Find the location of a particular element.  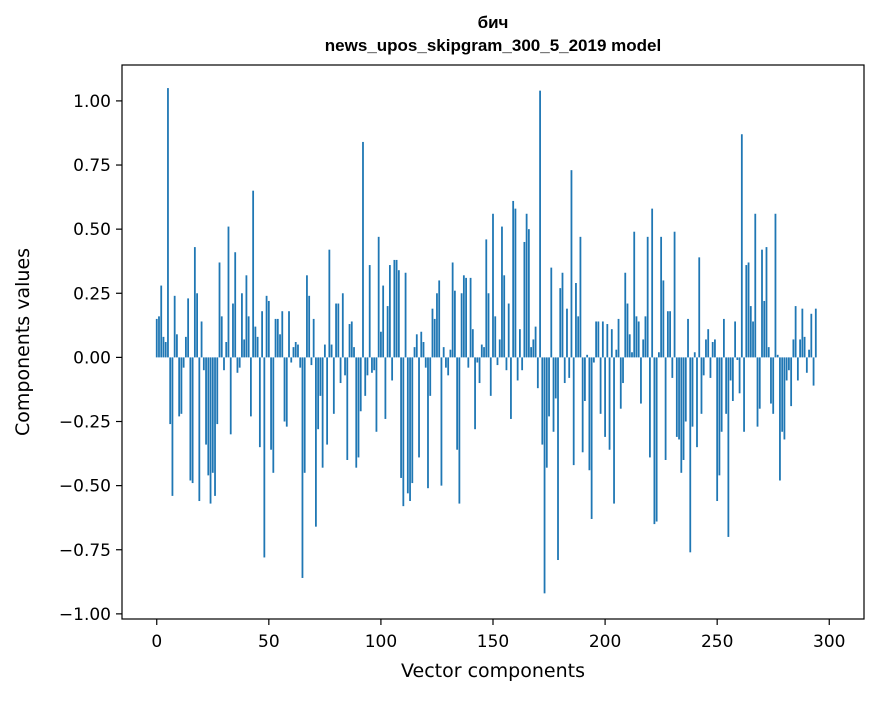

y-axis-ticks: 1.00 0.75 0.50 0.25 0.00 −0.25 −0.50 −0.75 −1.00 is located at coordinates (90, 358).